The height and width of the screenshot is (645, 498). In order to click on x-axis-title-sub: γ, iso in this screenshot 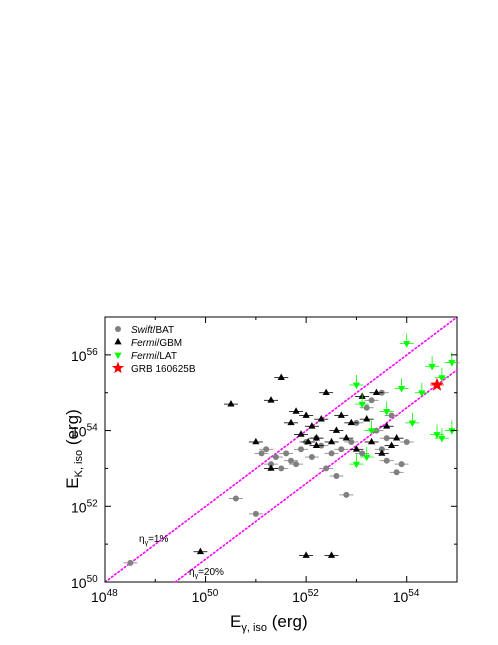, I will do `click(254, 628)`.